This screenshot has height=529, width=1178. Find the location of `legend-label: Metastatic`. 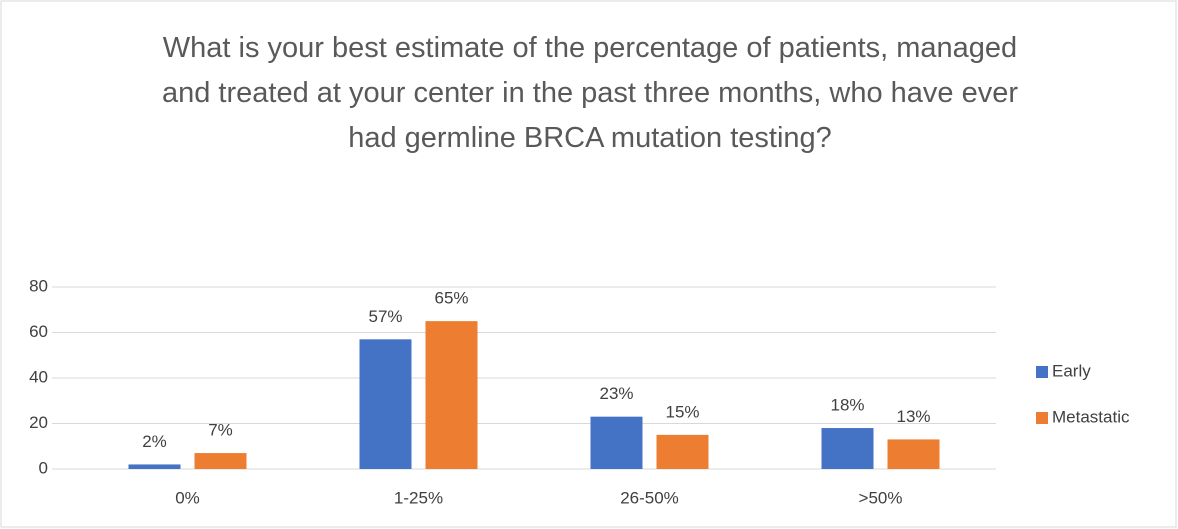

legend-label: Metastatic is located at coordinates (1091, 416).